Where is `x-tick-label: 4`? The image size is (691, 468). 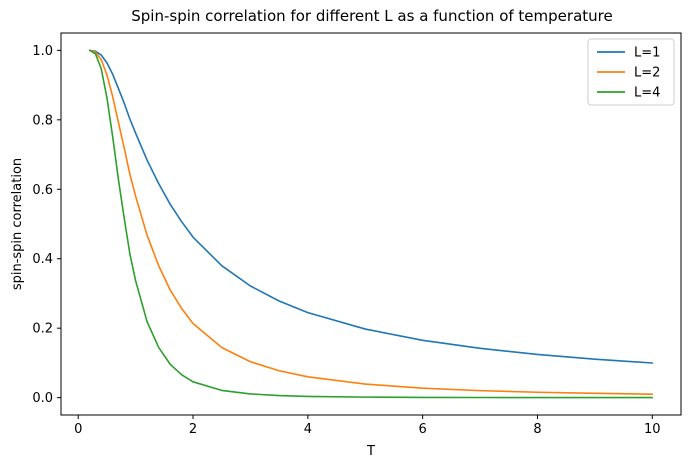
x-tick-label: 4 is located at coordinates (308, 429).